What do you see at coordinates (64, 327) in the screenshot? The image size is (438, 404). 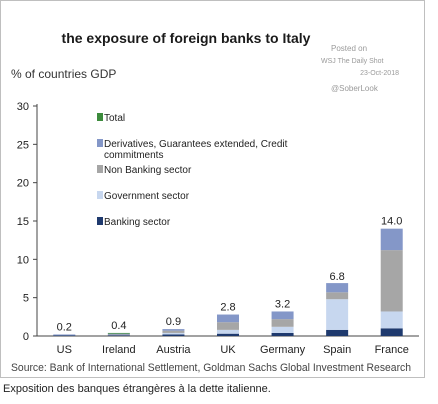 I see `data-label: 0.2` at bounding box center [64, 327].